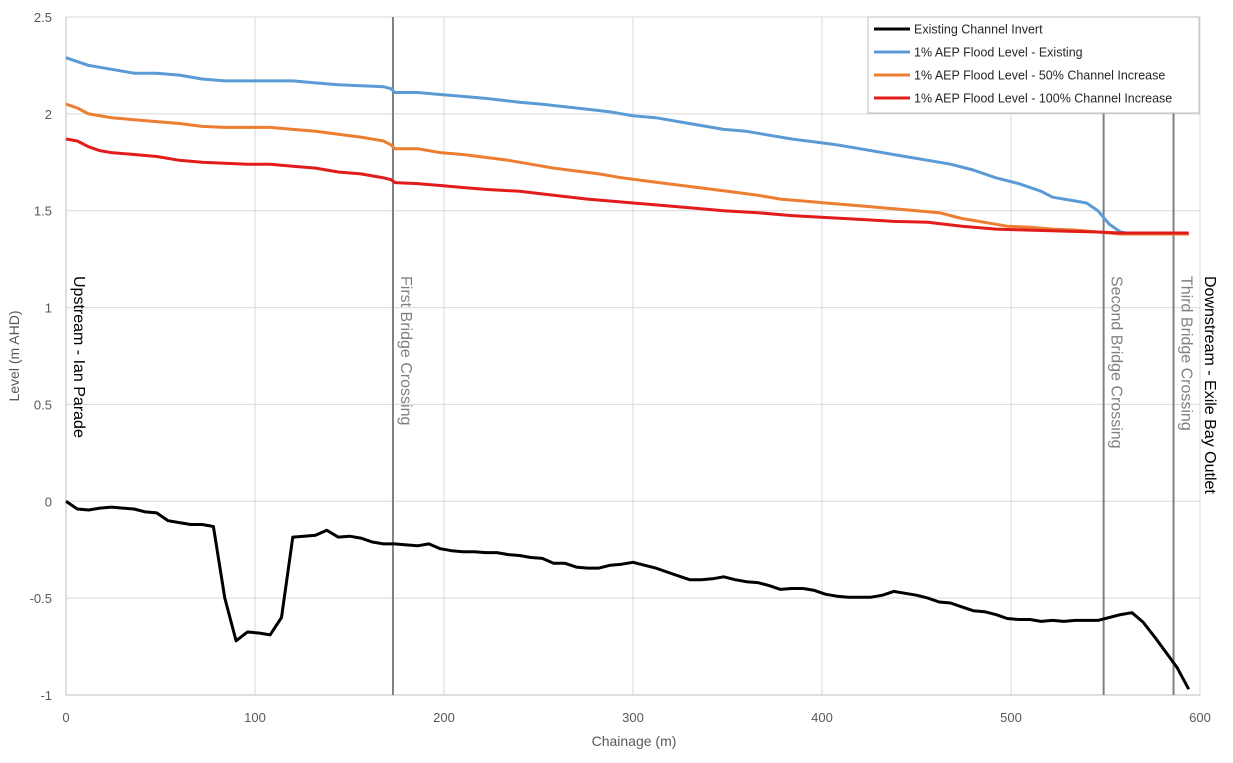 The height and width of the screenshot is (763, 1233). I want to click on x-tick-labels: 0 100 200 300 400 500 600, so click(636, 717).